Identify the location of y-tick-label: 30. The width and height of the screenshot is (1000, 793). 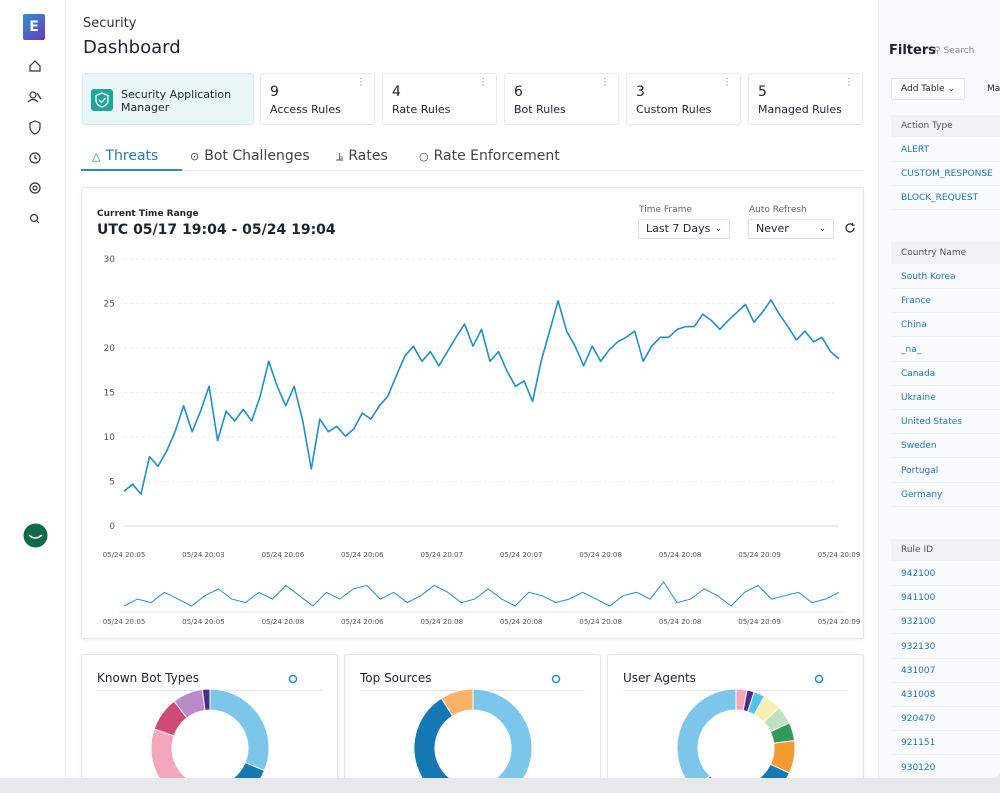
(110, 260).